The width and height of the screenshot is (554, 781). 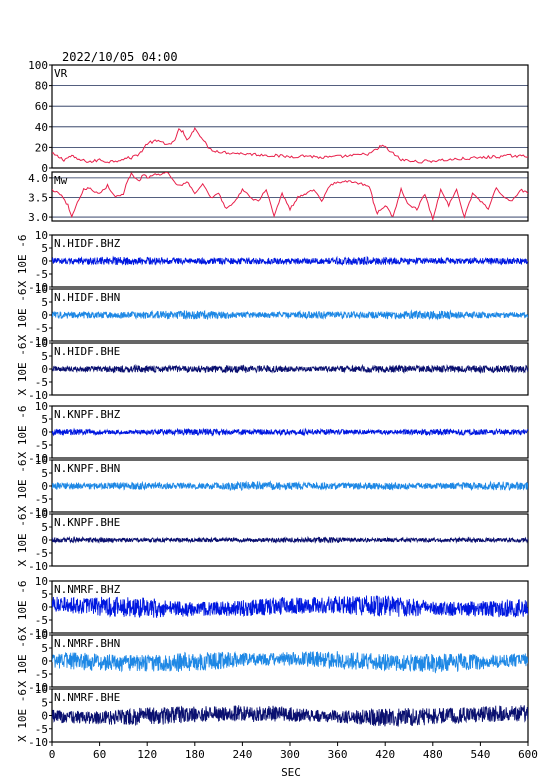 What do you see at coordinates (338, 754) in the screenshot?
I see `x-tick-label: 360` at bounding box center [338, 754].